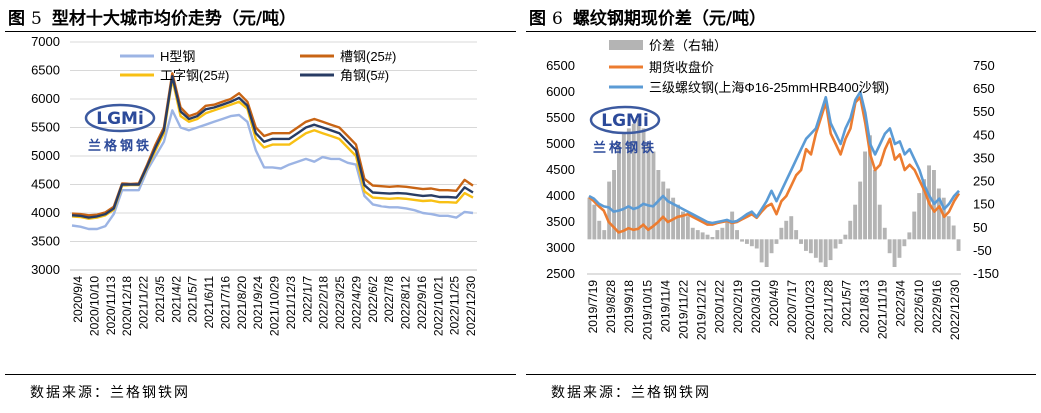 This screenshot has height=413, width=1041. Describe the element at coordinates (160, 299) in the screenshot. I see `x-tick-label: 2021/3/5` at that location.